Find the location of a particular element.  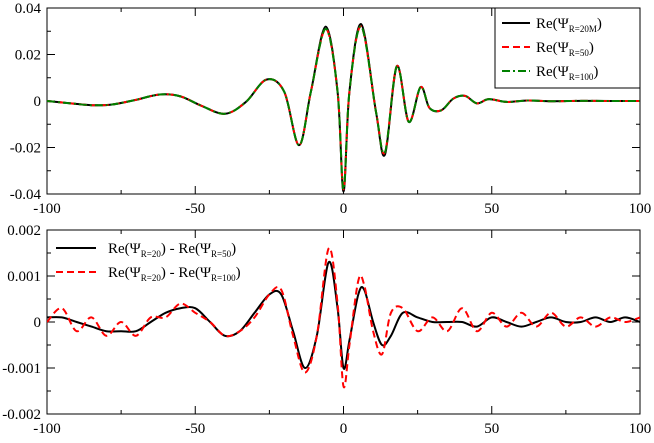

legend-label-2: Re(ΨR=20) - Re(ΨR=100) is located at coordinates (174, 274).